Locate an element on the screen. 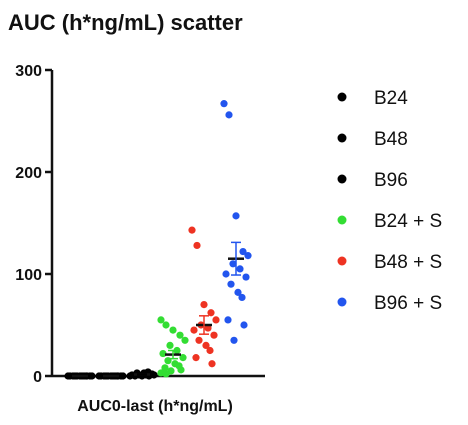 This screenshot has height=425, width=468. y-tick-label: 300 is located at coordinates (28, 71).